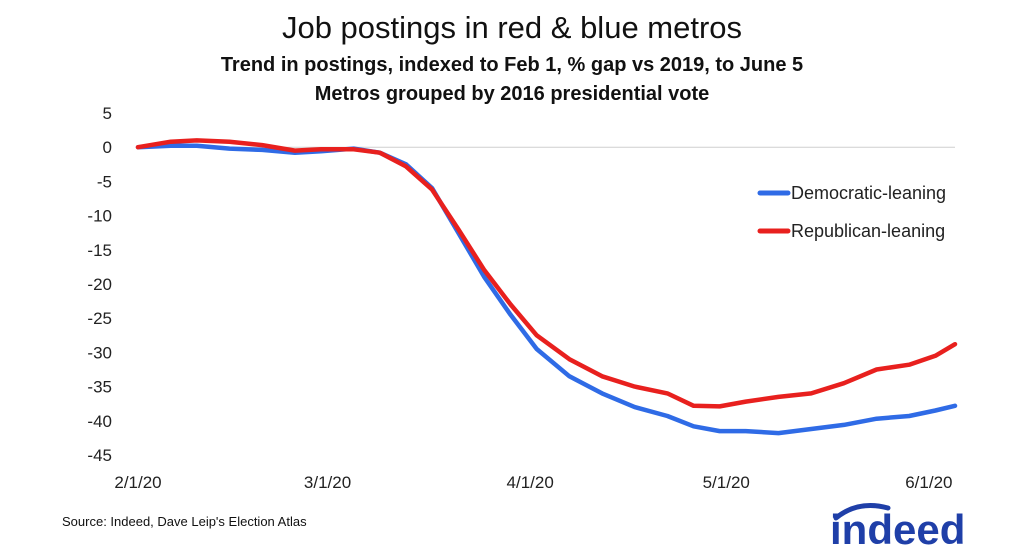 This screenshot has height=559, width=1024. Describe the element at coordinates (99, 387) in the screenshot. I see `y-tick-label: -35` at that location.